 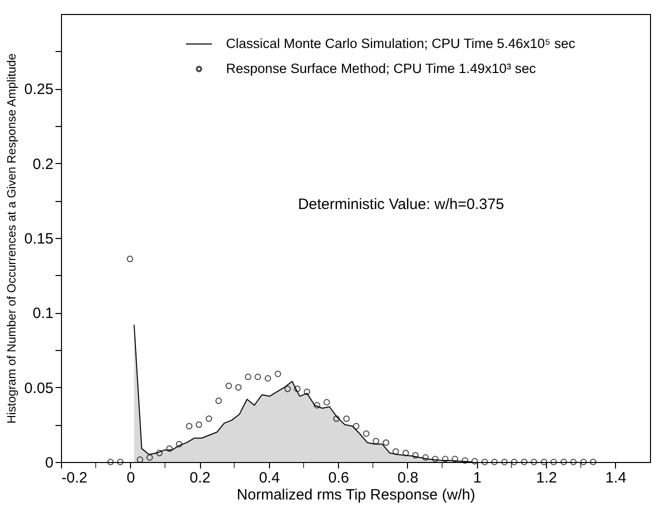 What do you see at coordinates (269, 478) in the screenshot?
I see `x-tick-label: 0.4` at bounding box center [269, 478].